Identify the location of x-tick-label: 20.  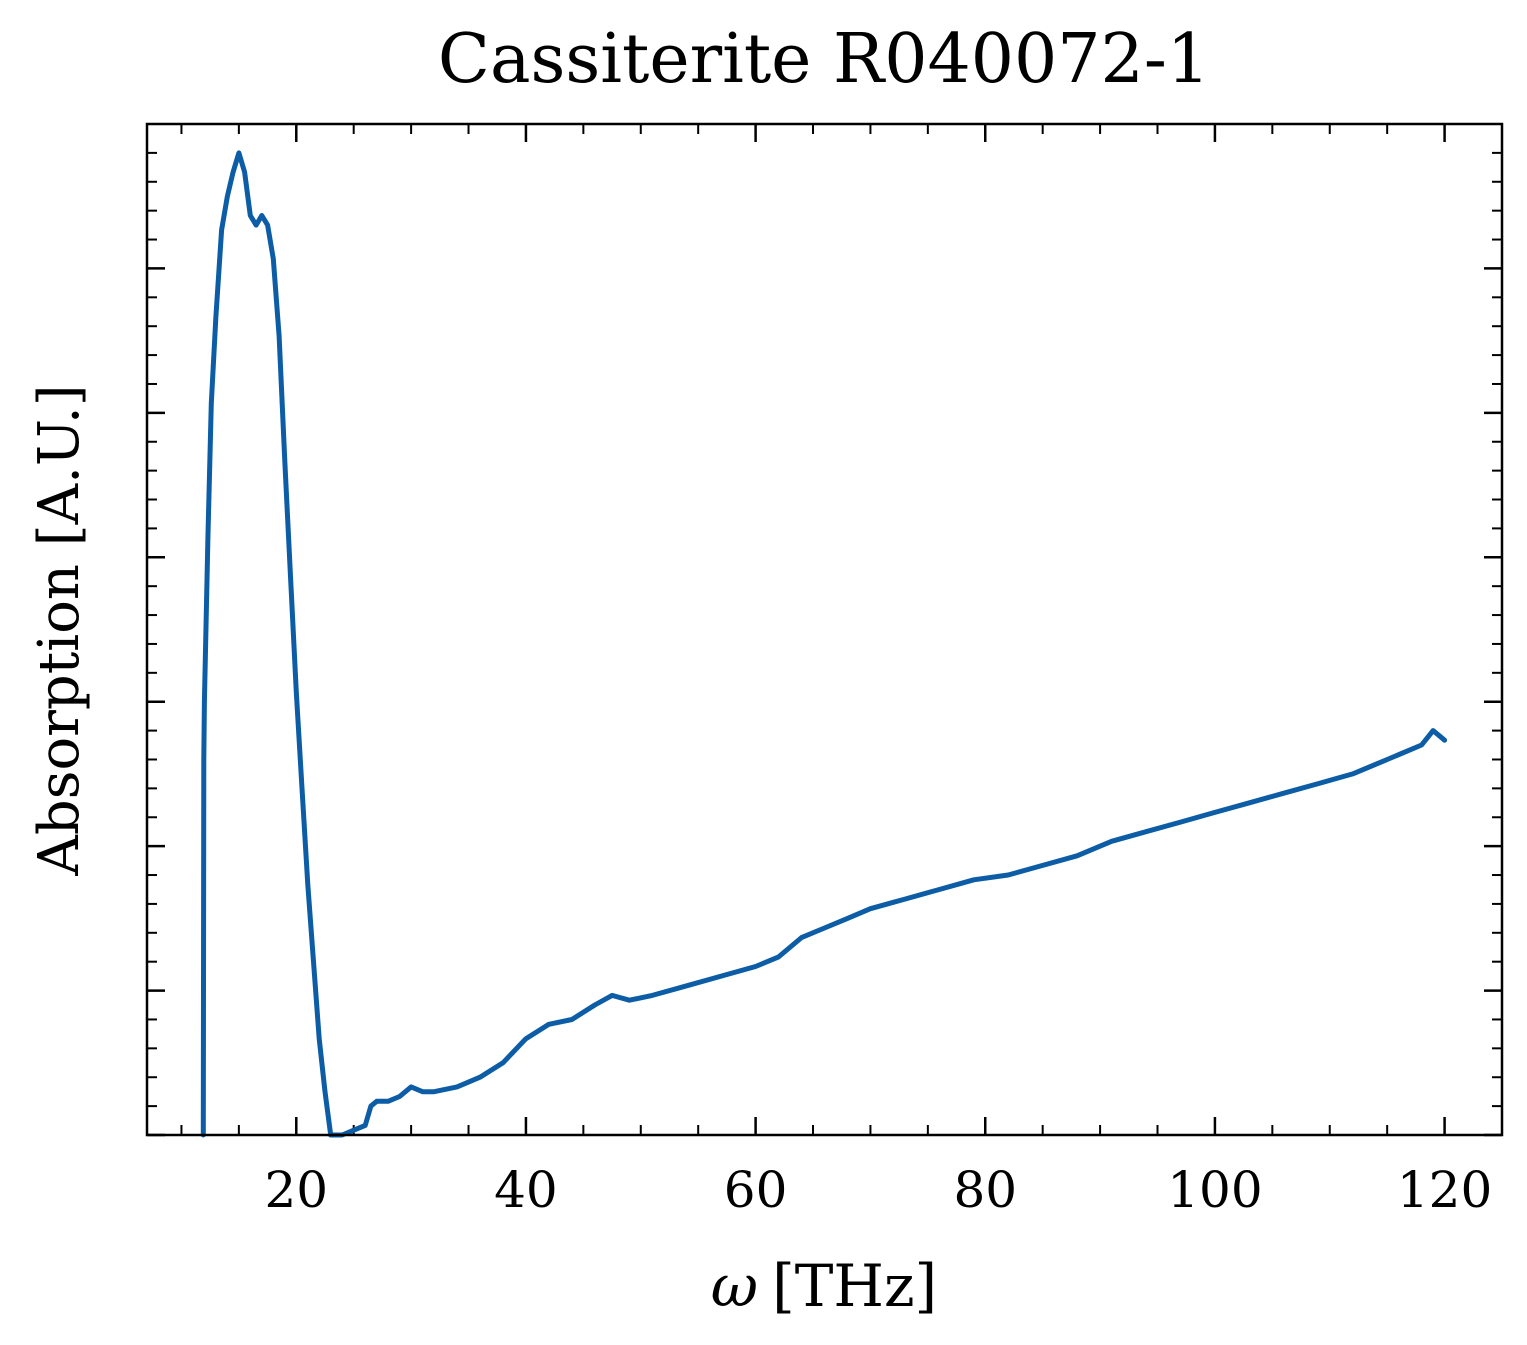
(296, 1190).